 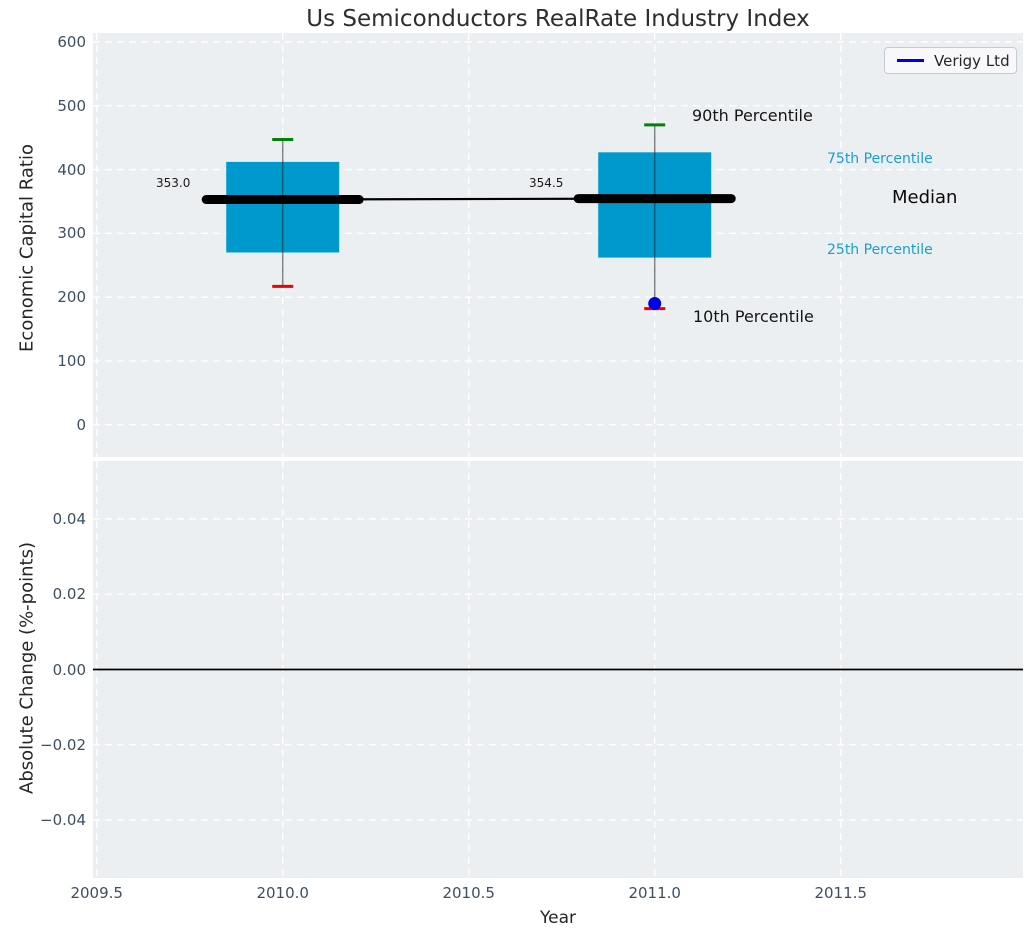 What do you see at coordinates (69, 594) in the screenshot?
I see `y-tick-label: 0.02` at bounding box center [69, 594].